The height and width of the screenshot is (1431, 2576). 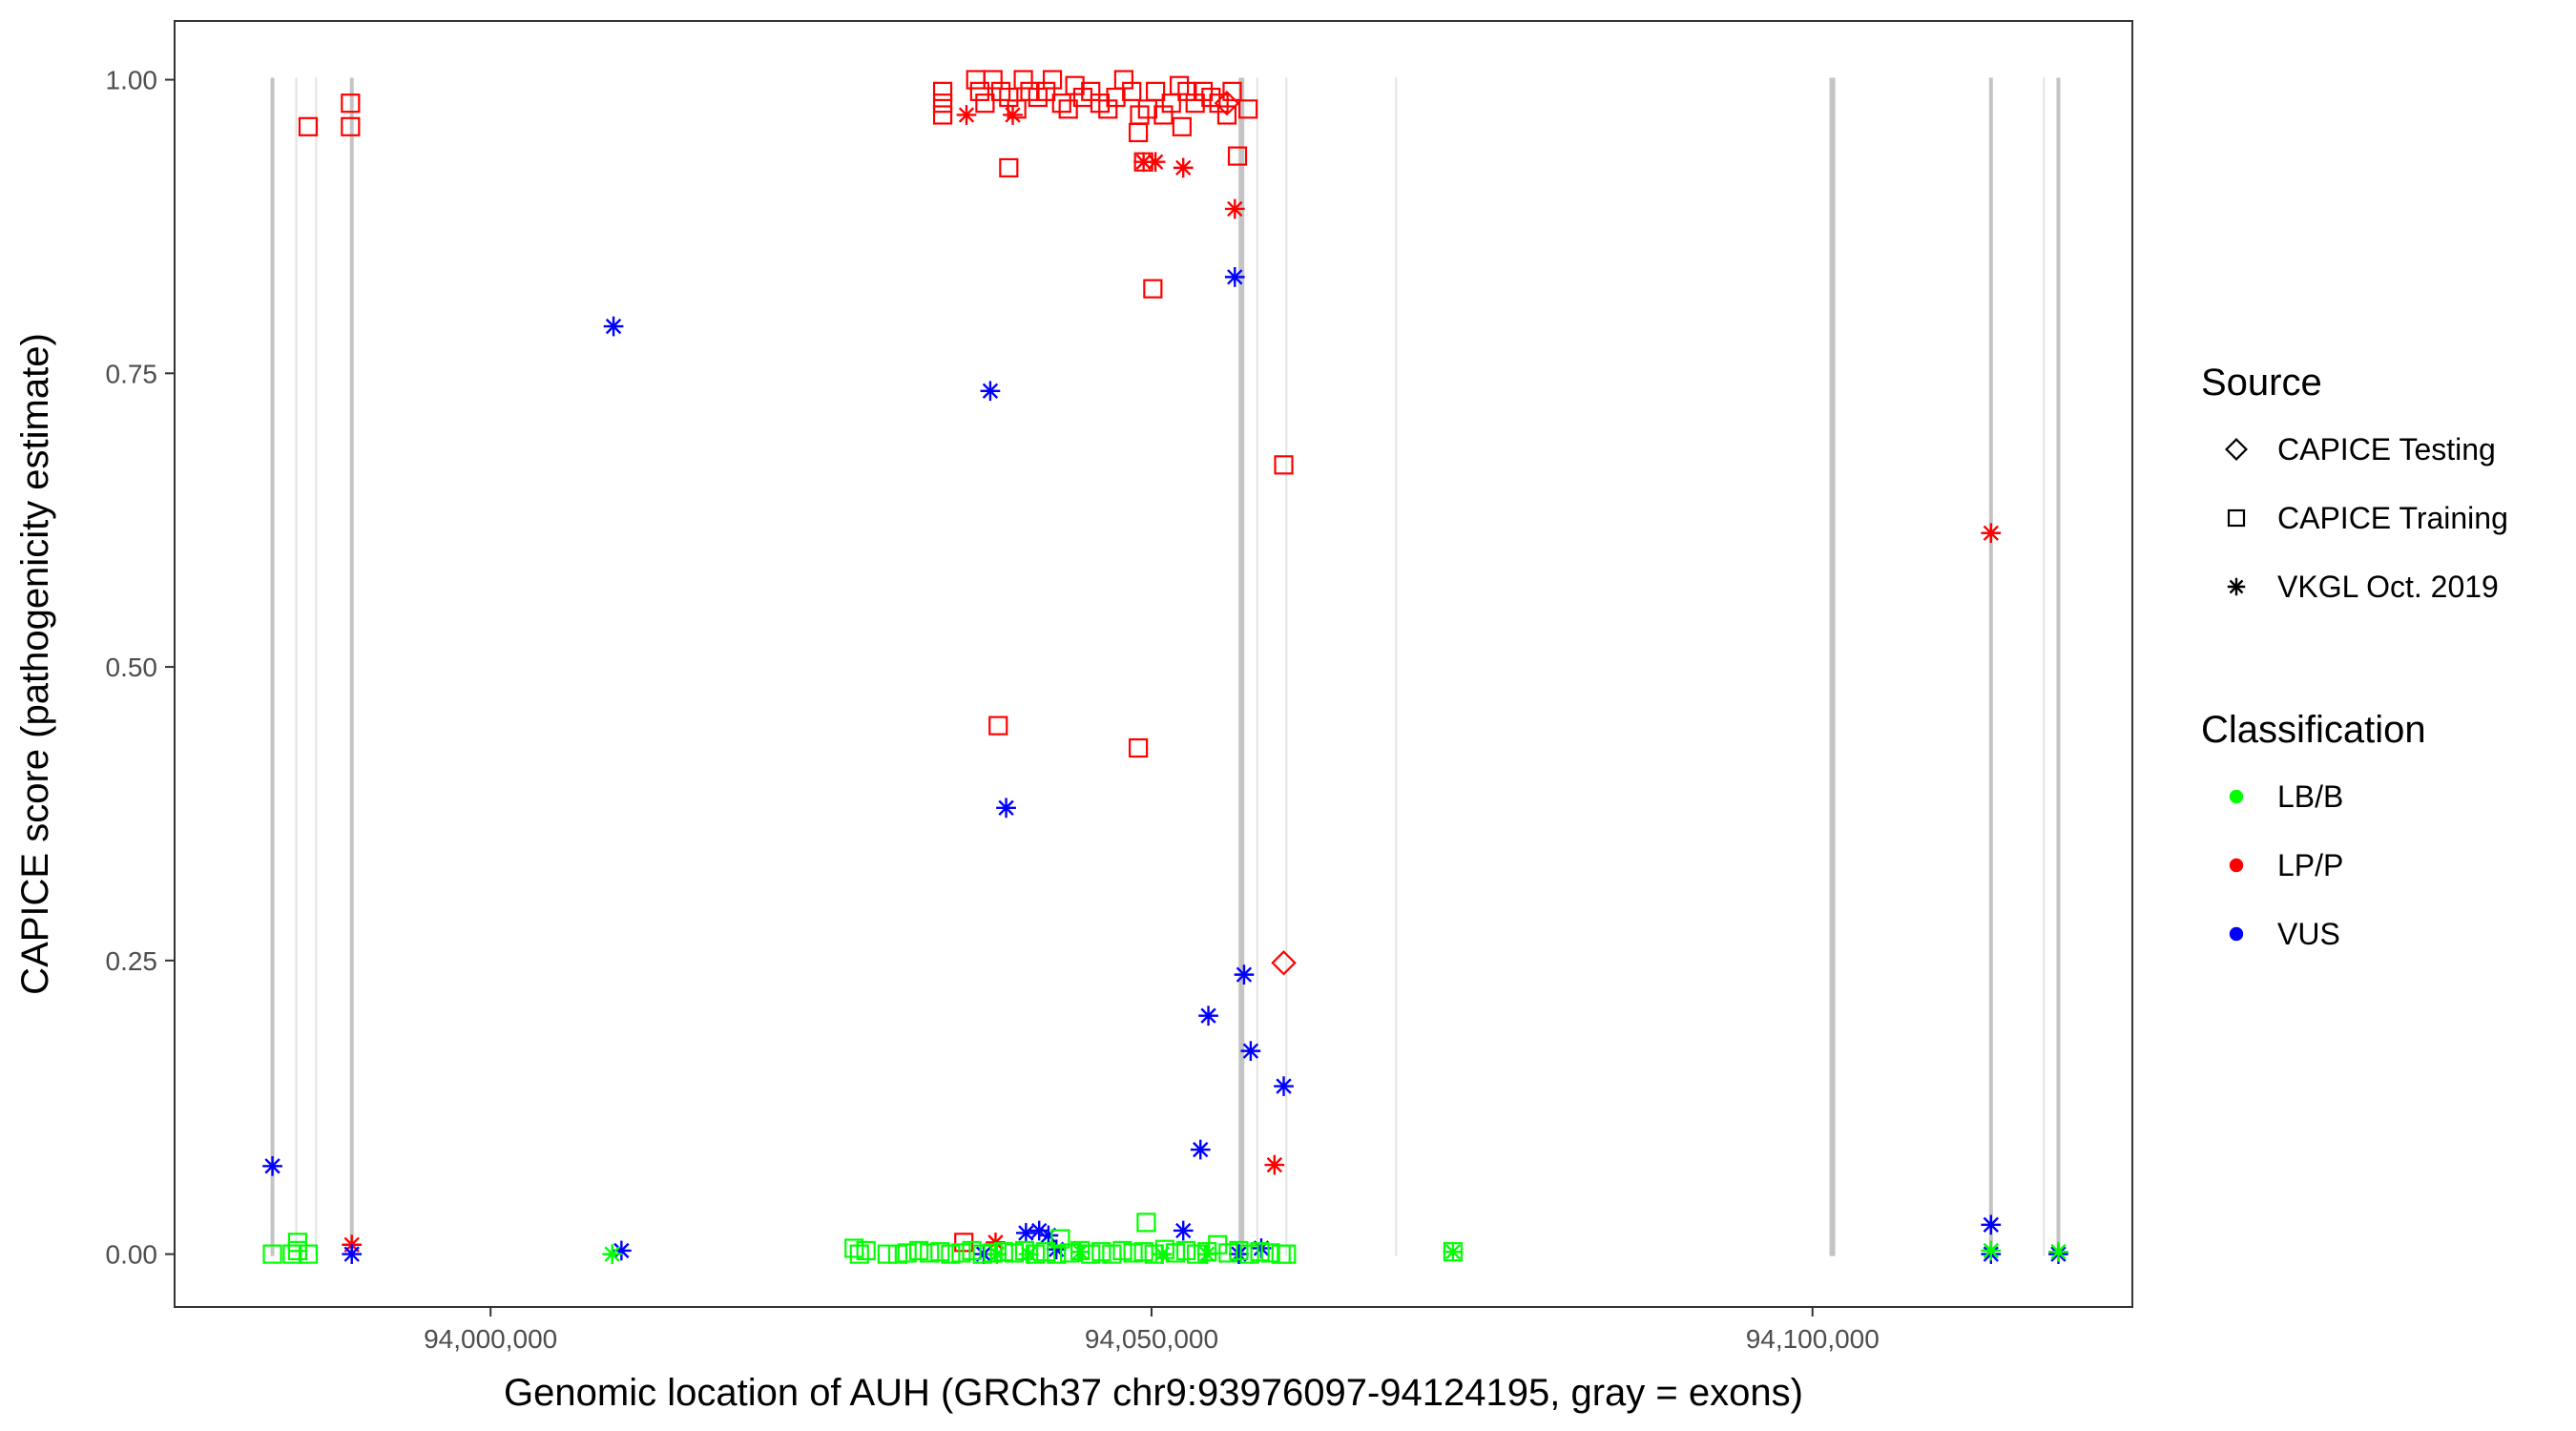 What do you see at coordinates (132, 373) in the screenshot?
I see `y-tick-label: 0.75` at bounding box center [132, 373].